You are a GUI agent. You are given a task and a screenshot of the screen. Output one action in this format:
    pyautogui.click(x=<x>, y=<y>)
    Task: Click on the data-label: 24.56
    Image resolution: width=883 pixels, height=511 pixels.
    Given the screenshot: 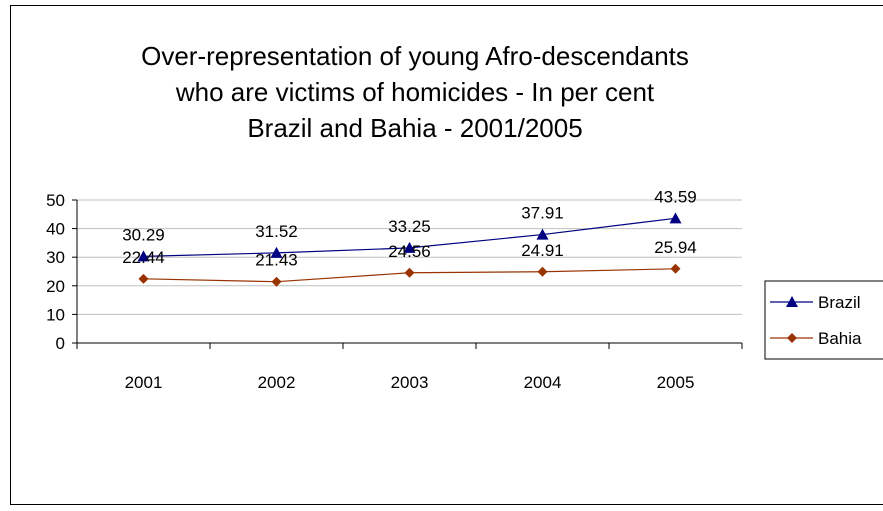 What is the action you would take?
    pyautogui.click(x=409, y=251)
    